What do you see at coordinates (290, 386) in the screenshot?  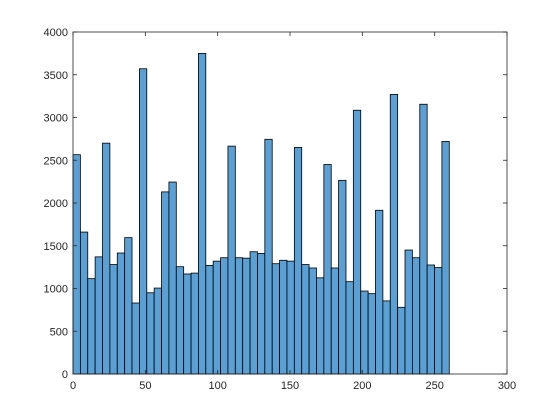 I see `x-tick-label: 150` at bounding box center [290, 386].